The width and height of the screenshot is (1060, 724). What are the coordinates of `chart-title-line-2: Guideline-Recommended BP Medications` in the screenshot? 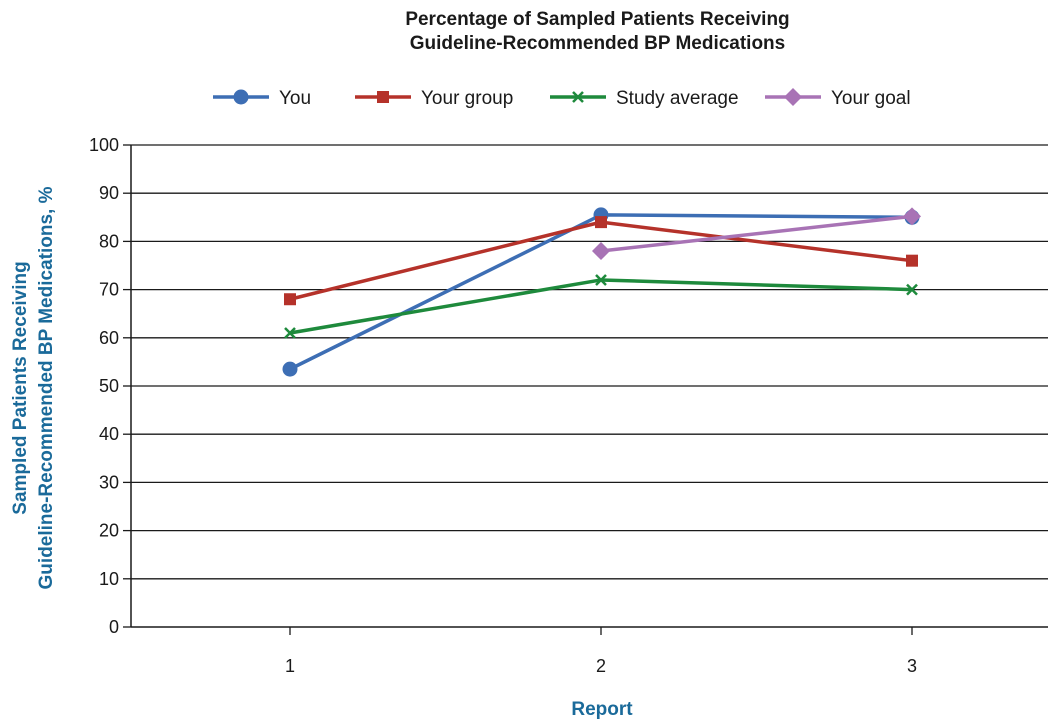 It's located at (597, 43).